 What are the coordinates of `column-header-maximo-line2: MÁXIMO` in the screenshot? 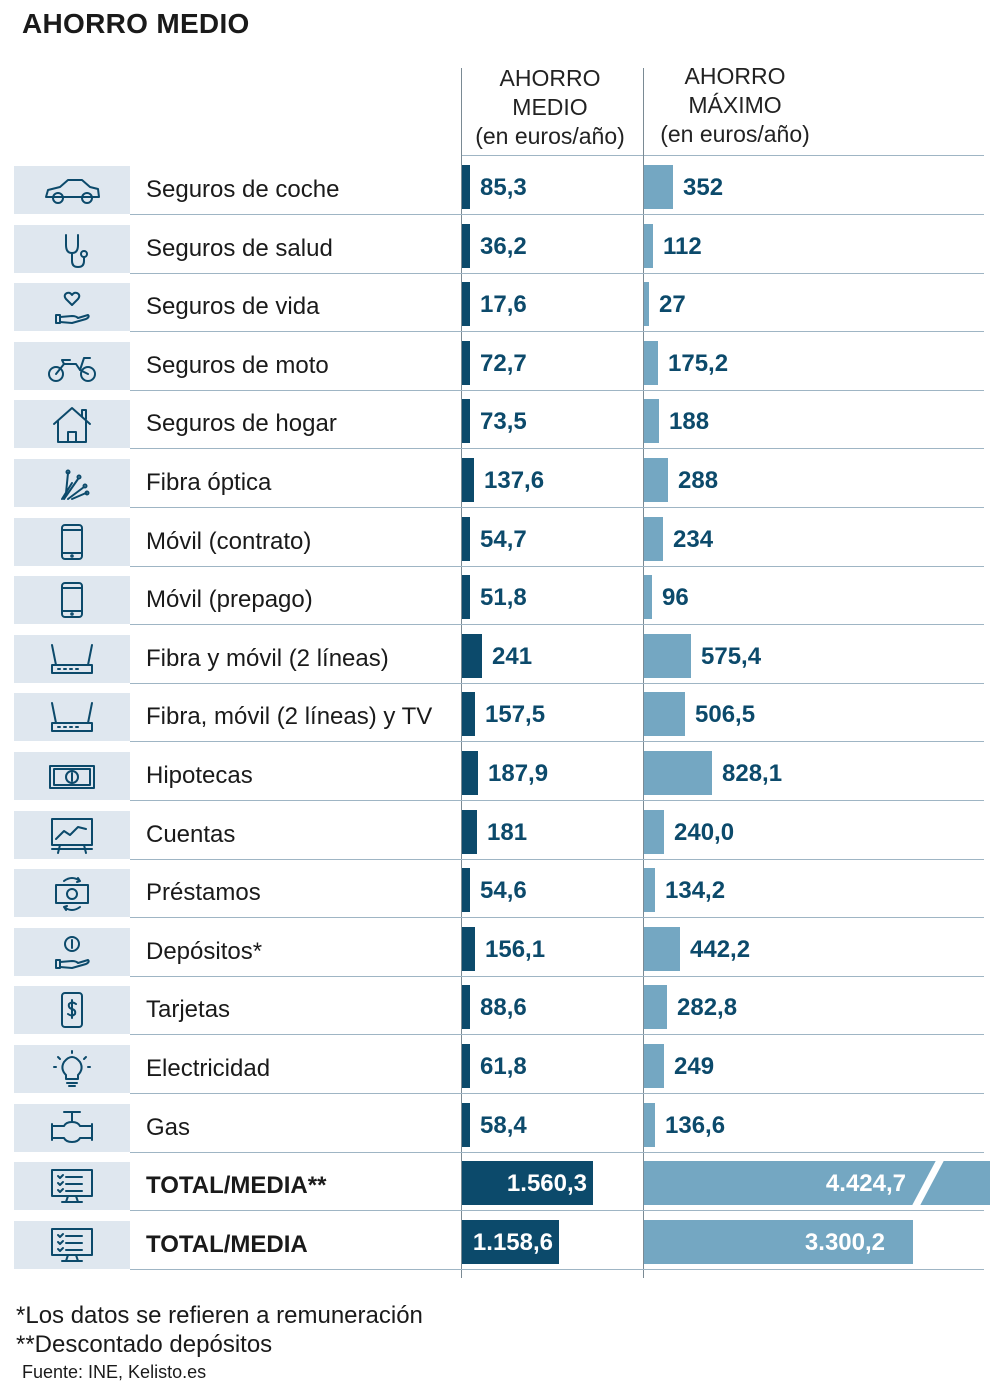 It's located at (735, 105).